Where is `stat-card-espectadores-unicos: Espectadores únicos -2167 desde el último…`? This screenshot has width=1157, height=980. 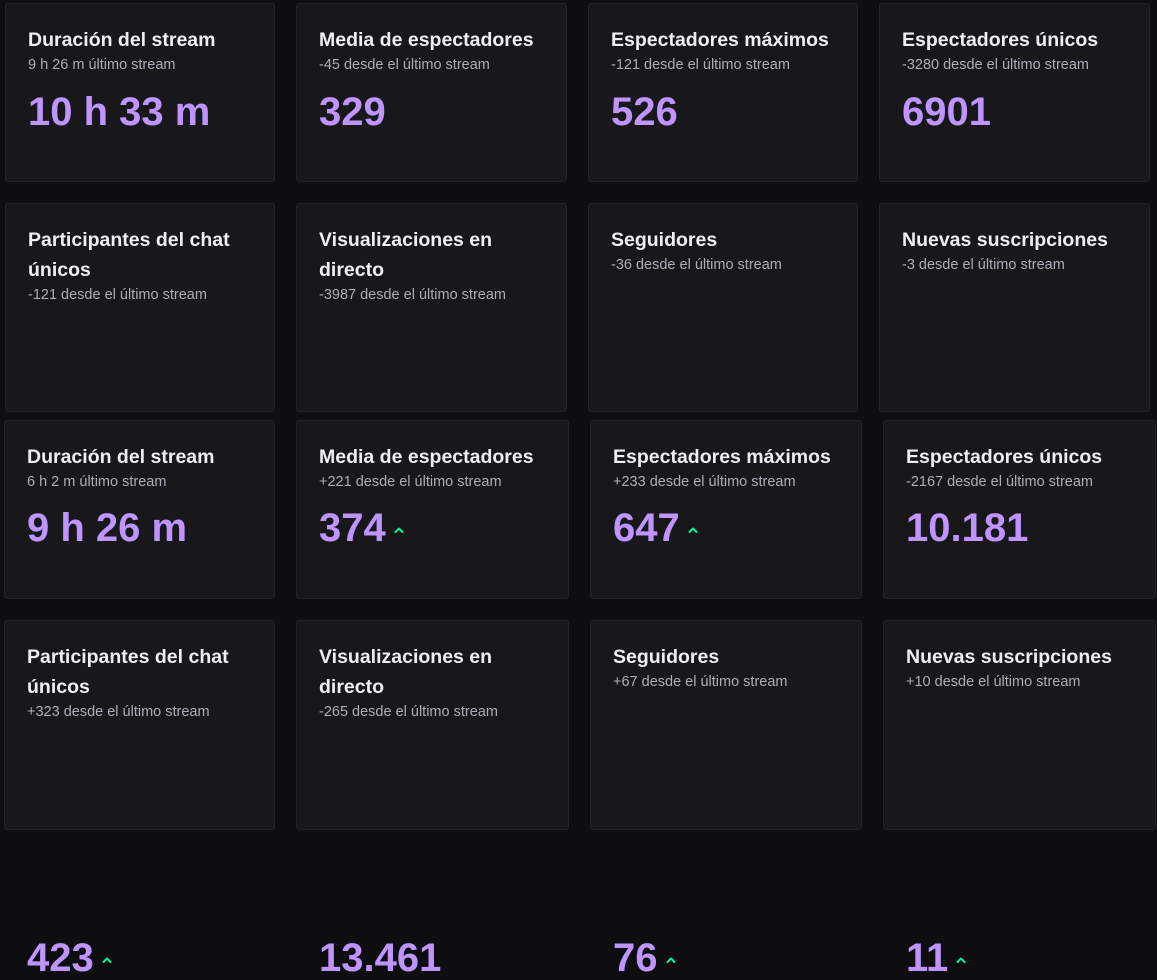 stat-card-espectadores-unicos: Espectadores únicos -2167 desde el último… is located at coordinates (1019, 509).